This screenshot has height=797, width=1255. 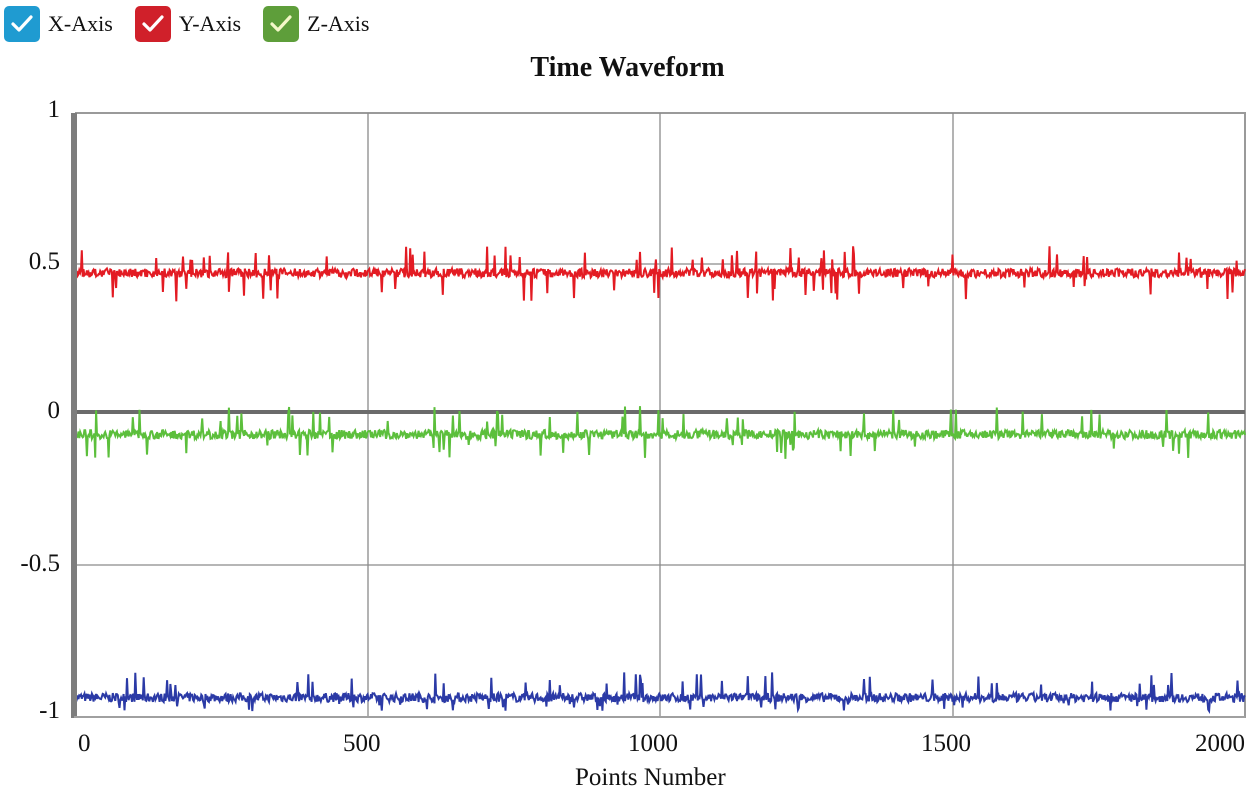 I want to click on series-x-axis, so click(x=660, y=693).